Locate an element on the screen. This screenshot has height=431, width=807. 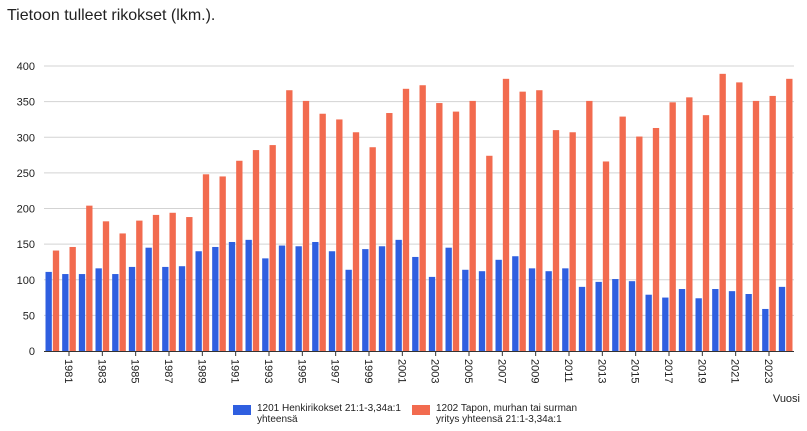
bar-tapon-yritys-2013 is located at coordinates (606, 256).